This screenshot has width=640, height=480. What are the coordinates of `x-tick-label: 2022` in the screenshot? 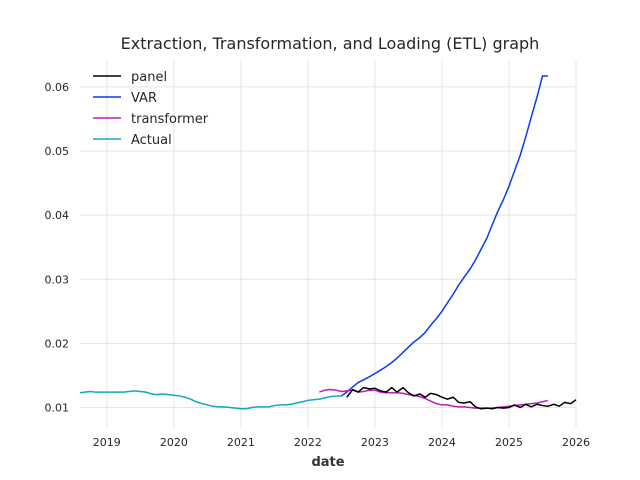 It's located at (308, 442).